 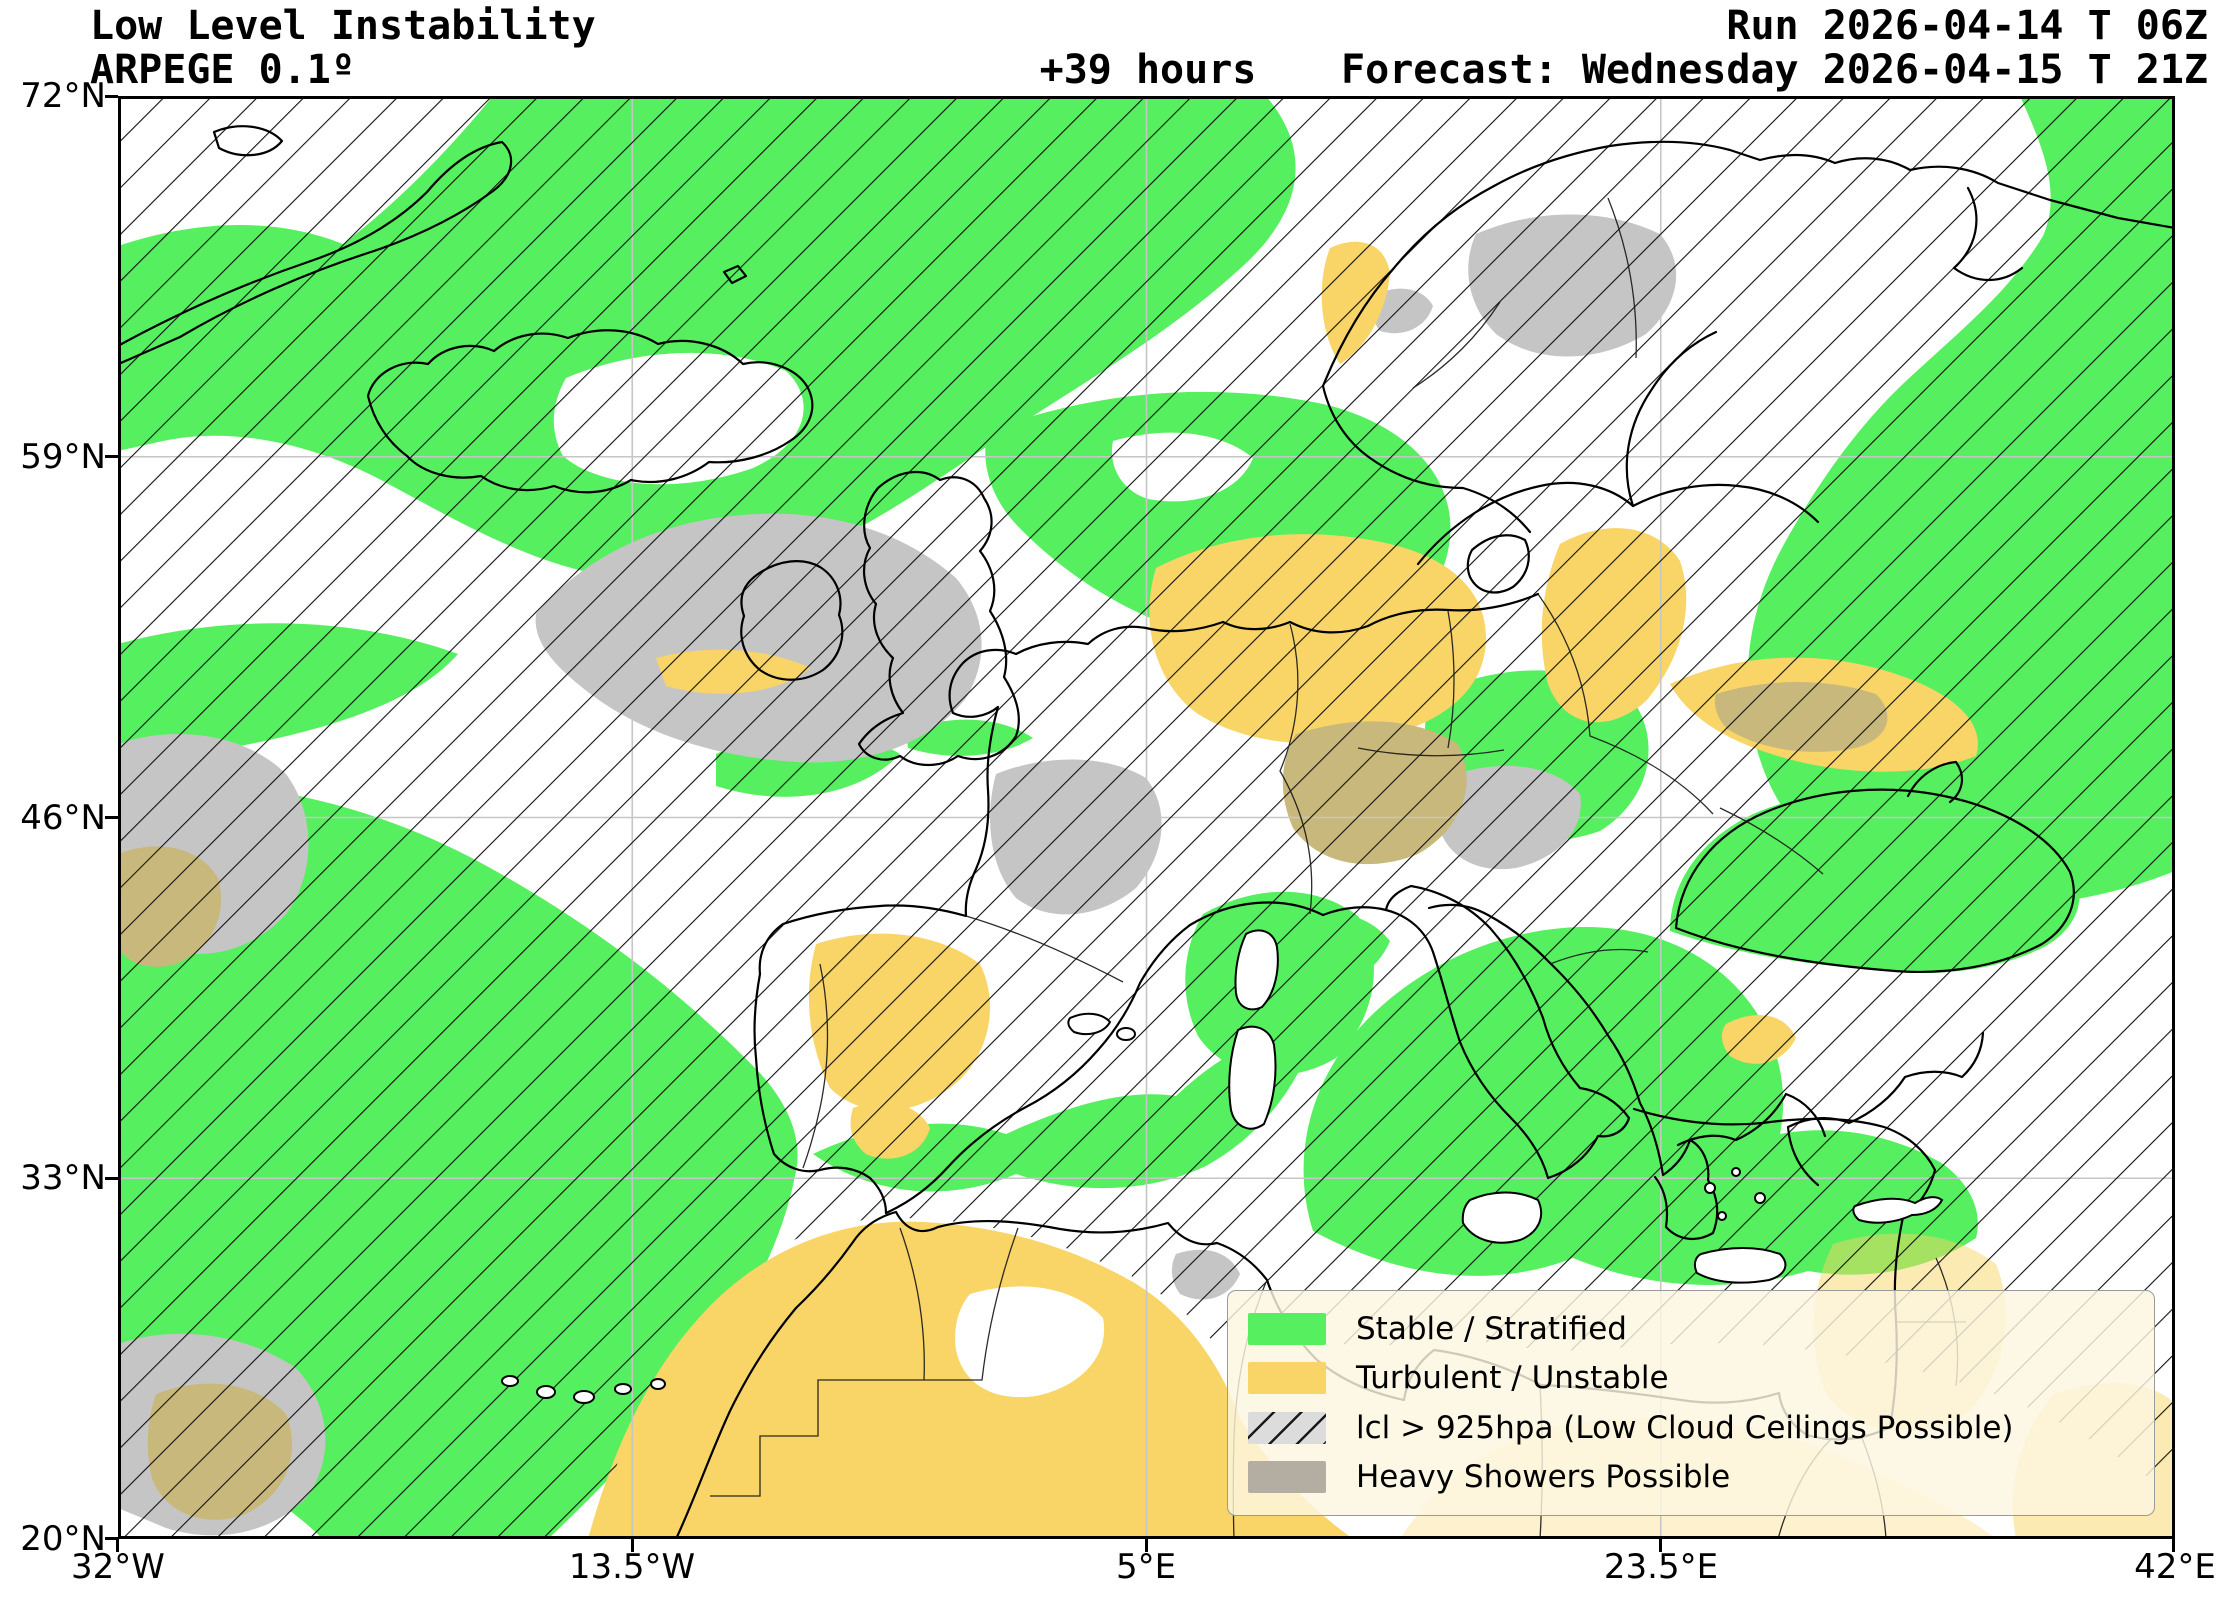 I want to click on x-axis-label-235e: 23.5°E, so click(x=1661, y=1567).